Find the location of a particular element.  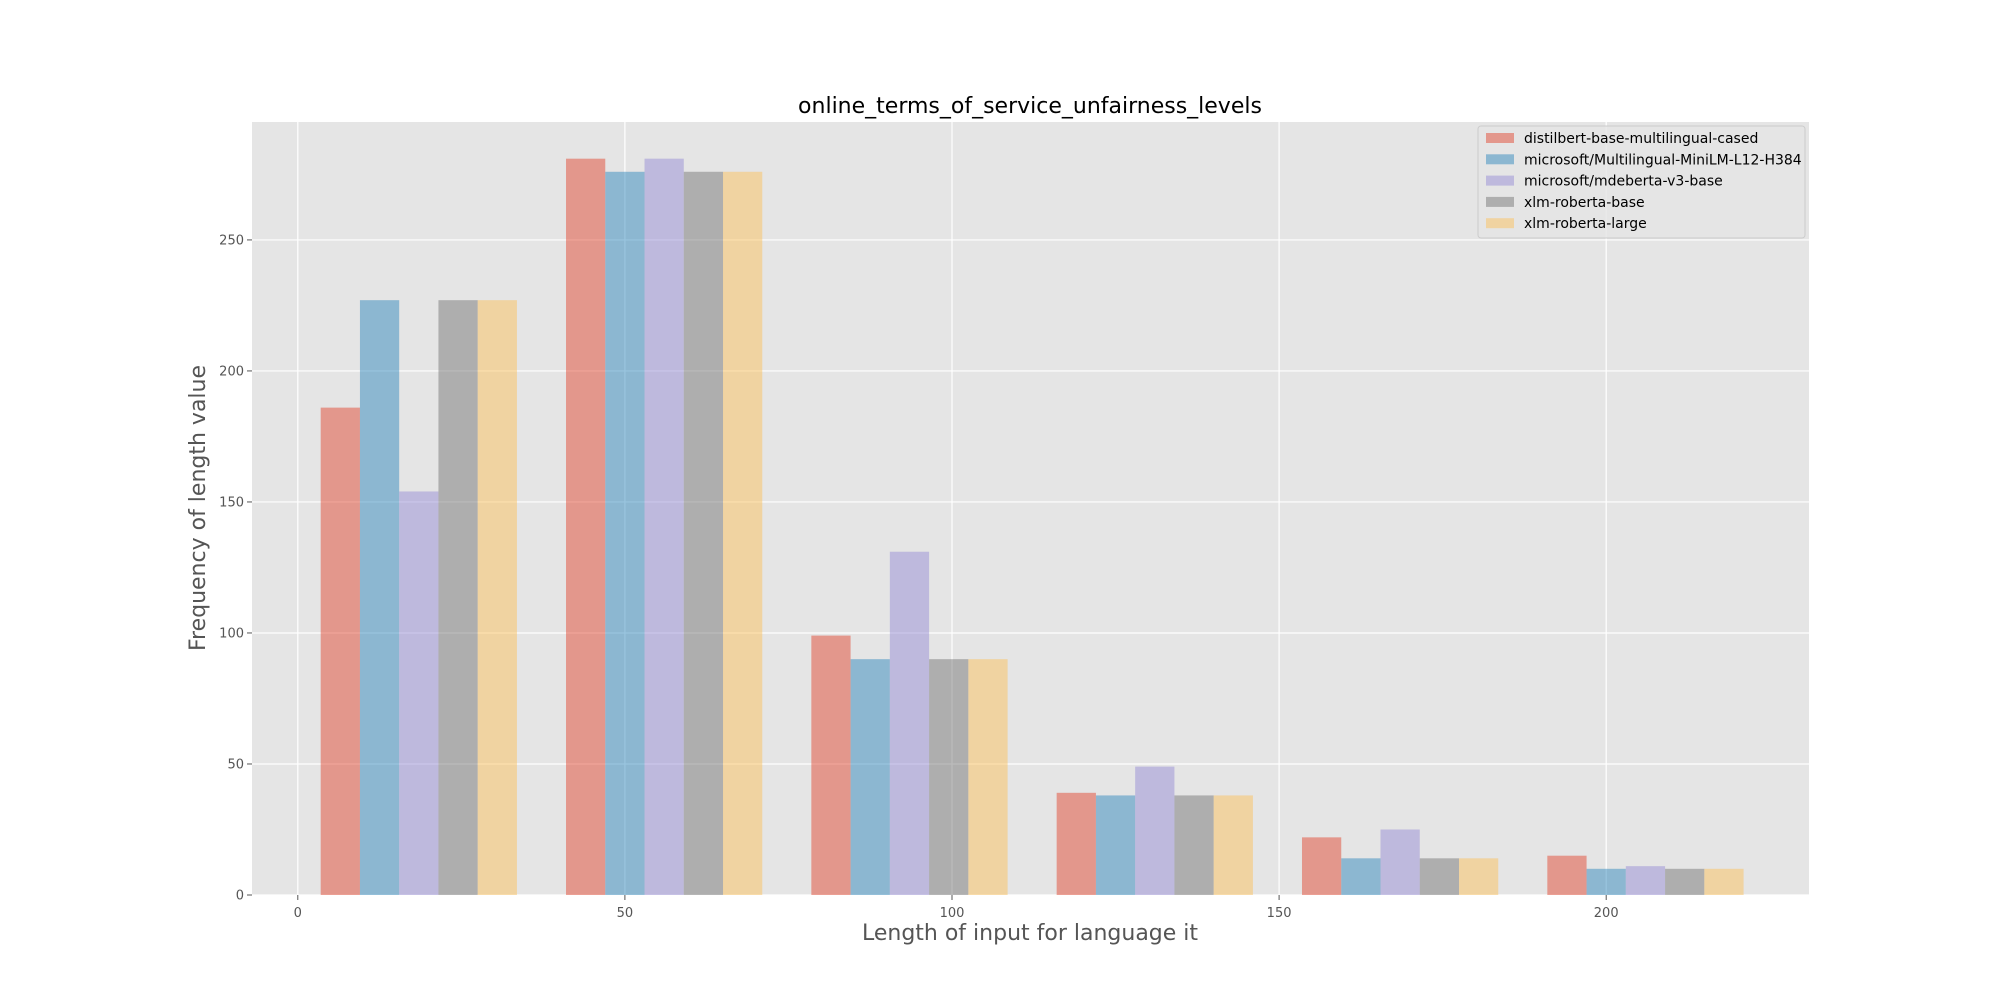

y-tick-label: 250 is located at coordinates (231, 240).